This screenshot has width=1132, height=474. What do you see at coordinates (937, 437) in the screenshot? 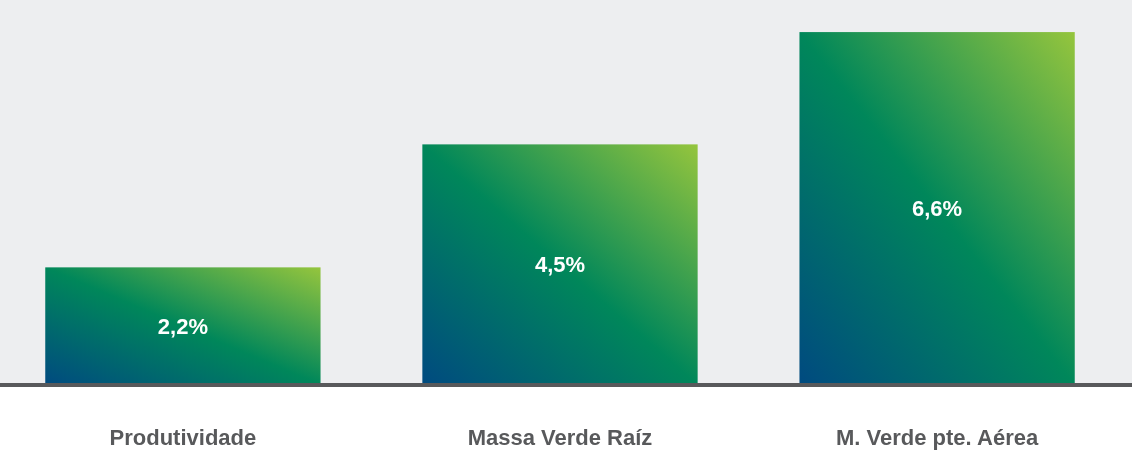
I see `x-tick-label: M. Verde pte. Aérea` at bounding box center [937, 437].